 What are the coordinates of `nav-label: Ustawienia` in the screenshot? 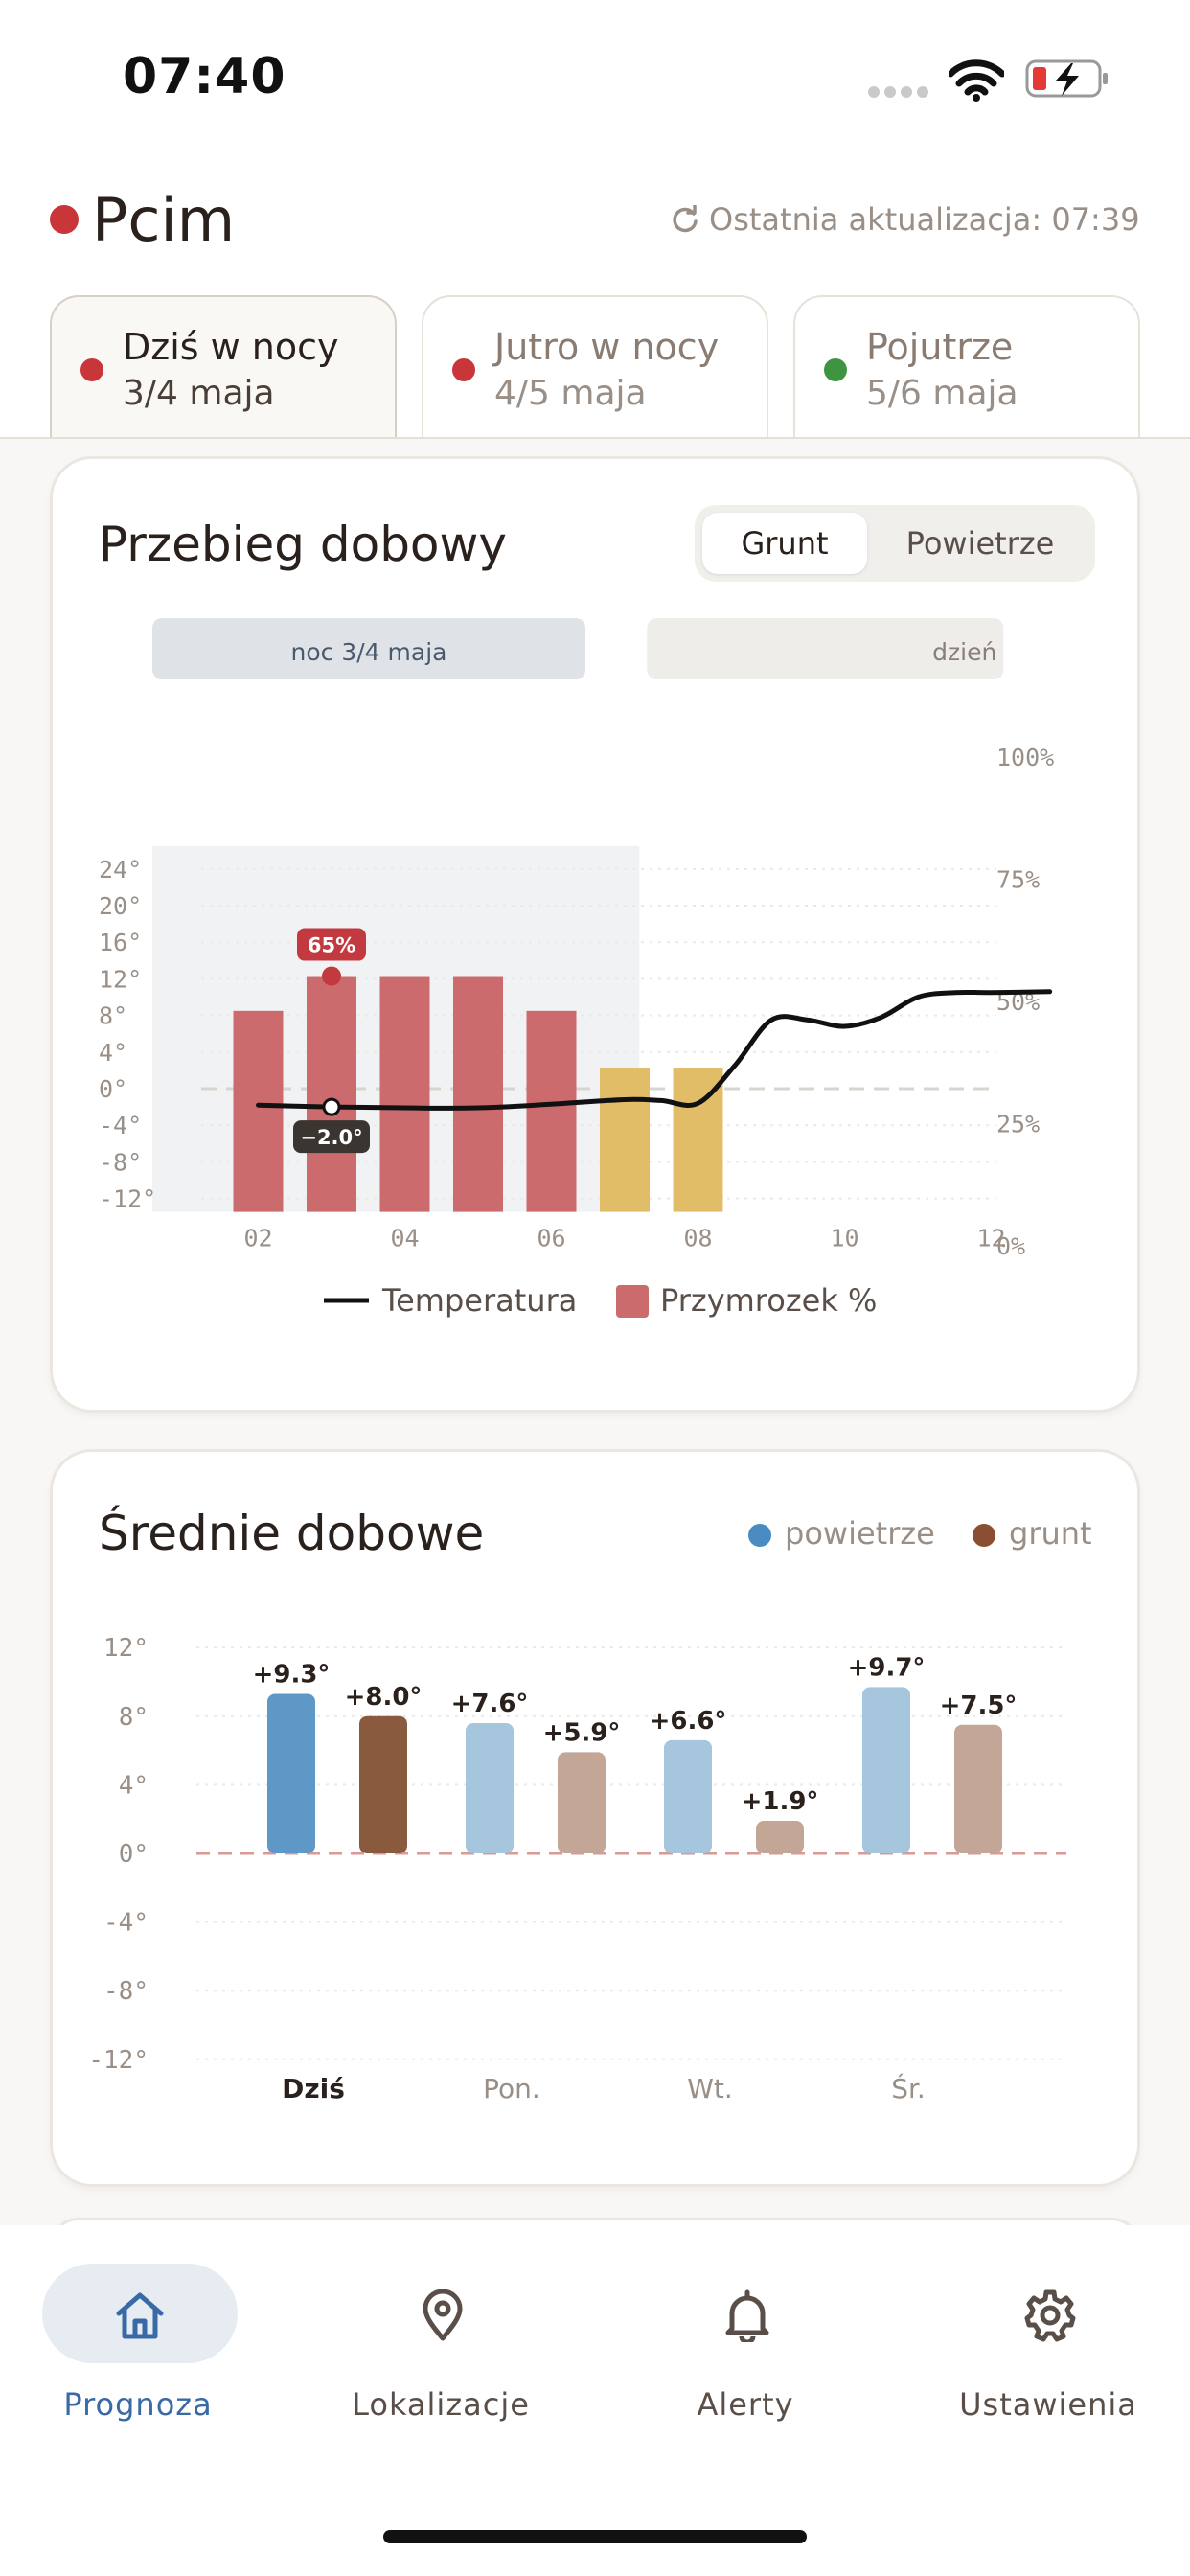 It's located at (1048, 2404).